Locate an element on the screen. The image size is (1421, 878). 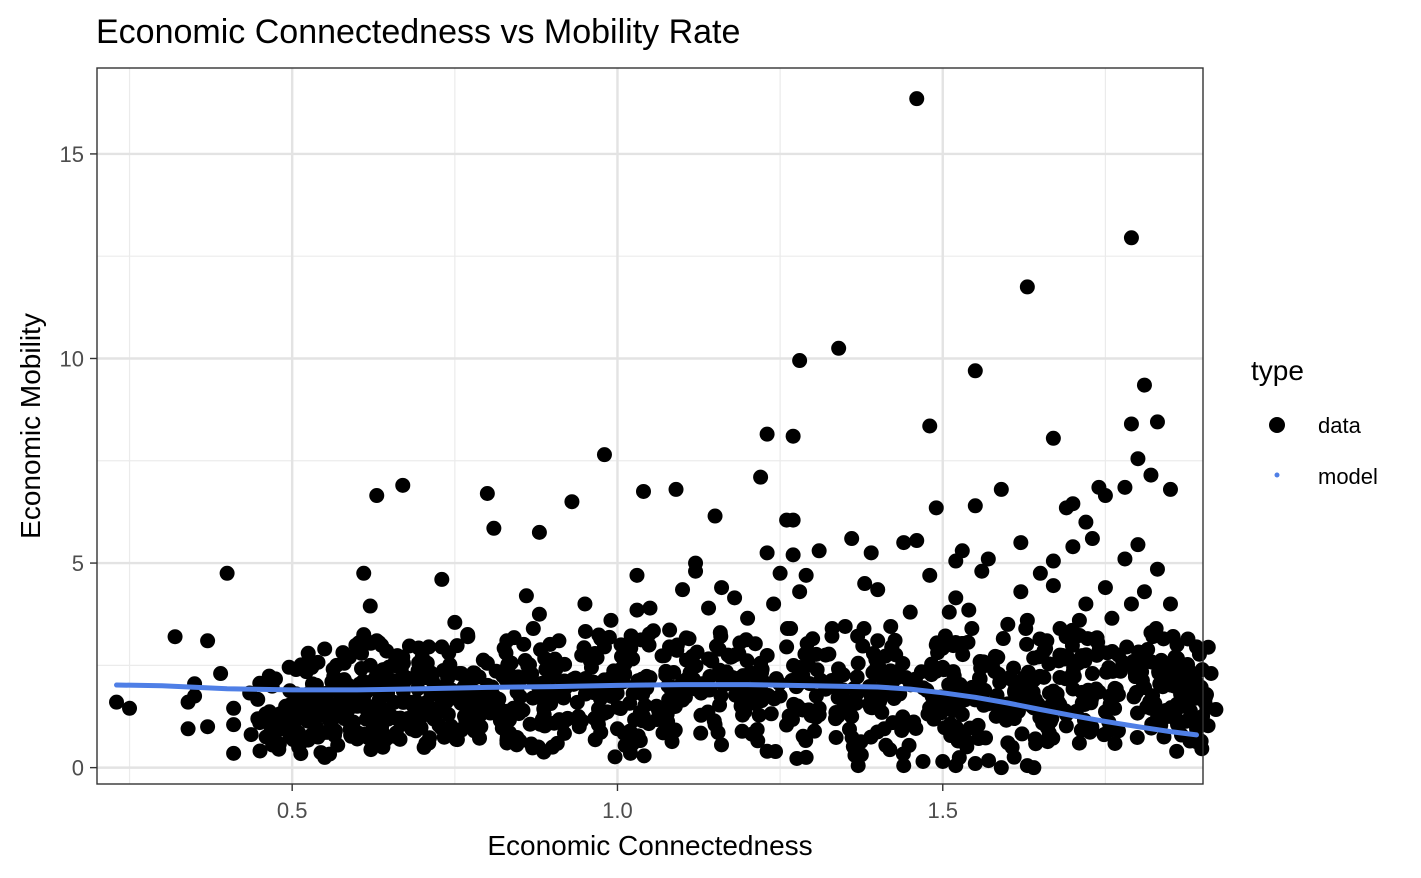
model-curve is located at coordinates (656, 710).